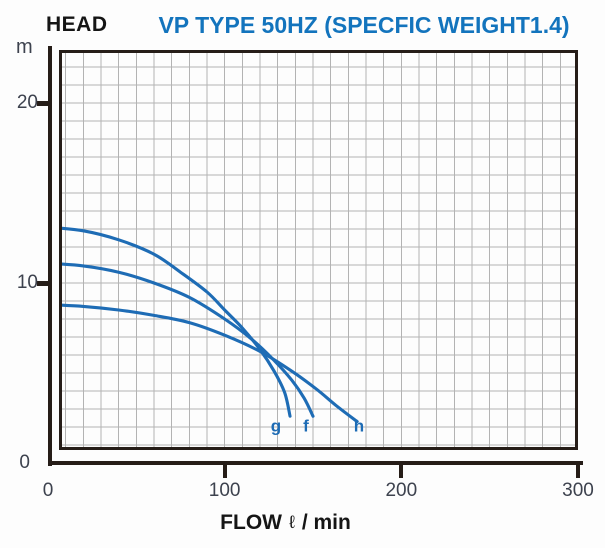 This screenshot has width=605, height=548. I want to click on y-tick-label-20: 20, so click(27, 102).